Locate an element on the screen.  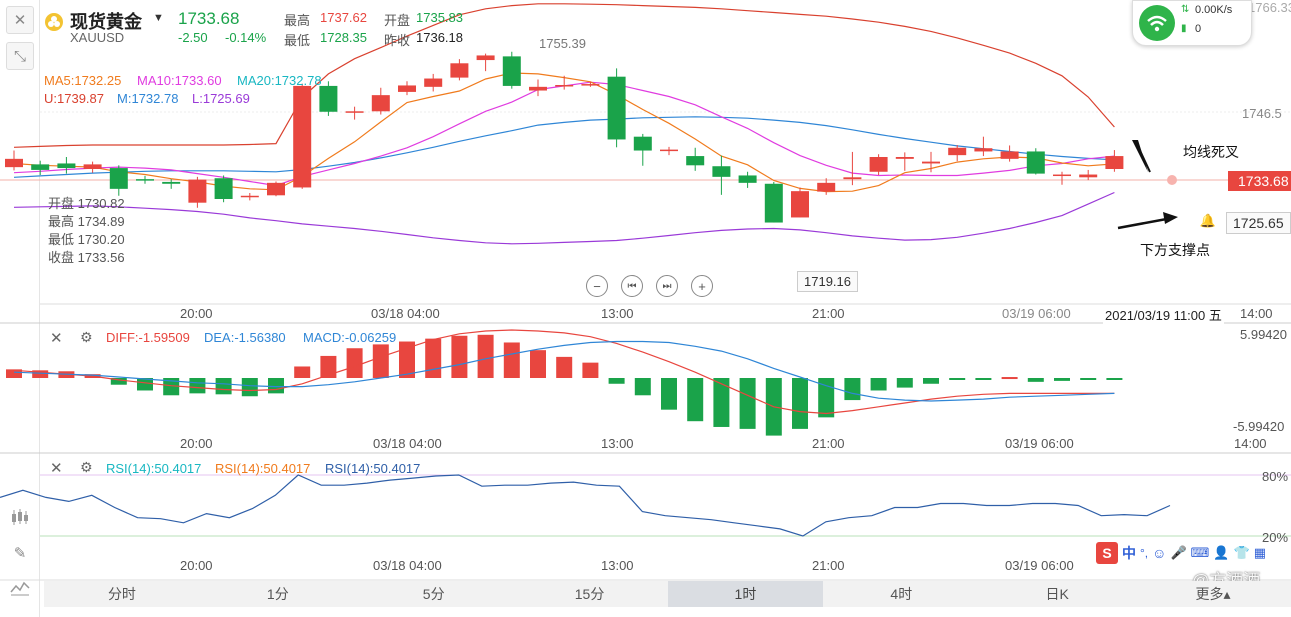
tab-2: 5分 is located at coordinates (433, 594).